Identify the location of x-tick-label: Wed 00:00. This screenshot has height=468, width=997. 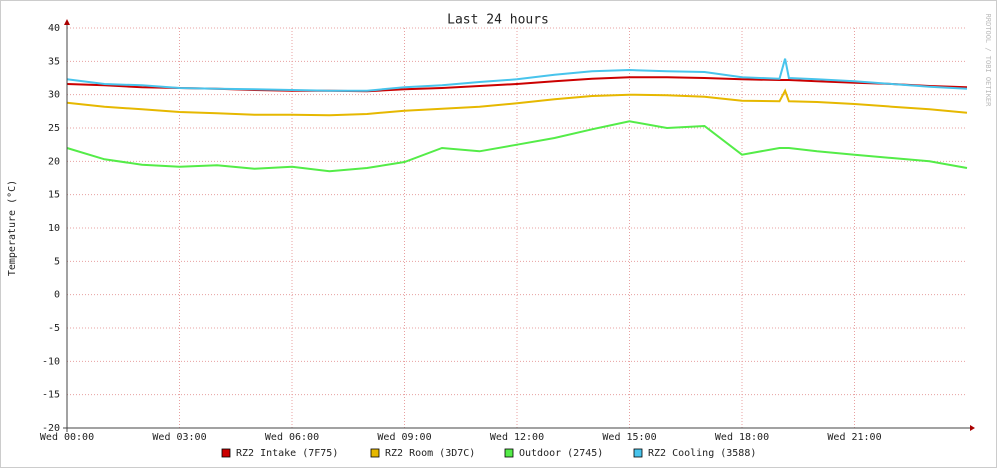
(67, 437).